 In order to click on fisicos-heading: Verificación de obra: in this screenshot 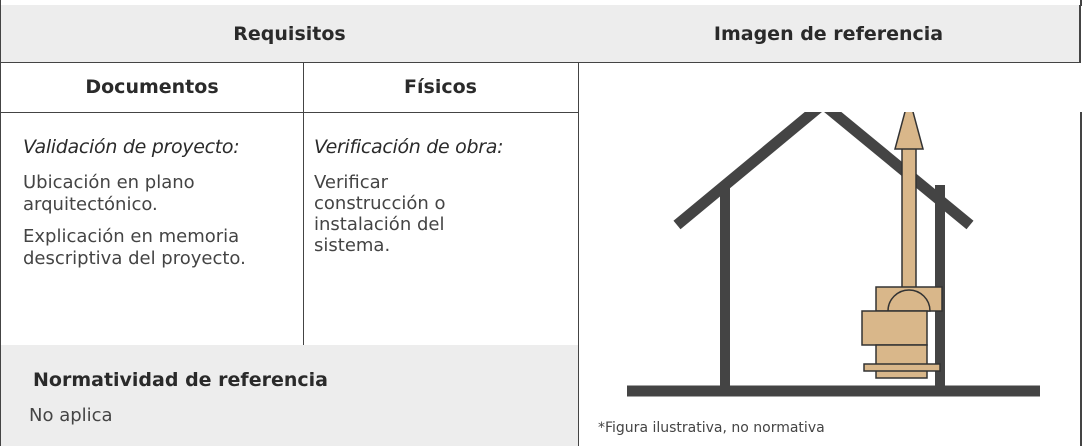, I will do `click(409, 147)`.